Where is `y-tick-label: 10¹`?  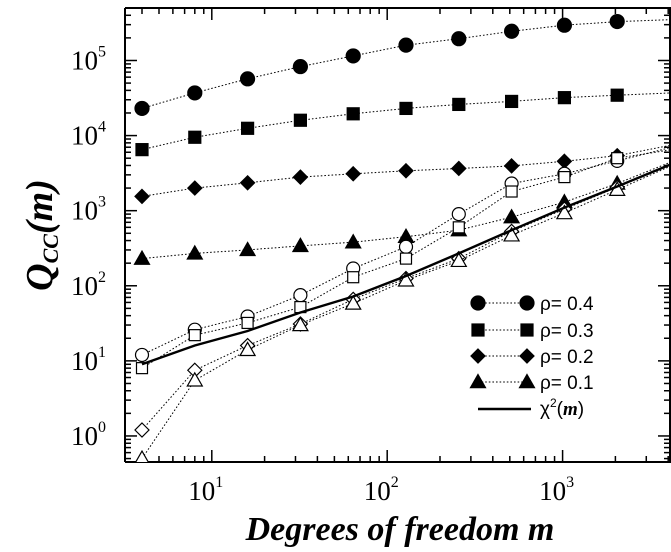
y-tick-label: 10¹ is located at coordinates (88, 360).